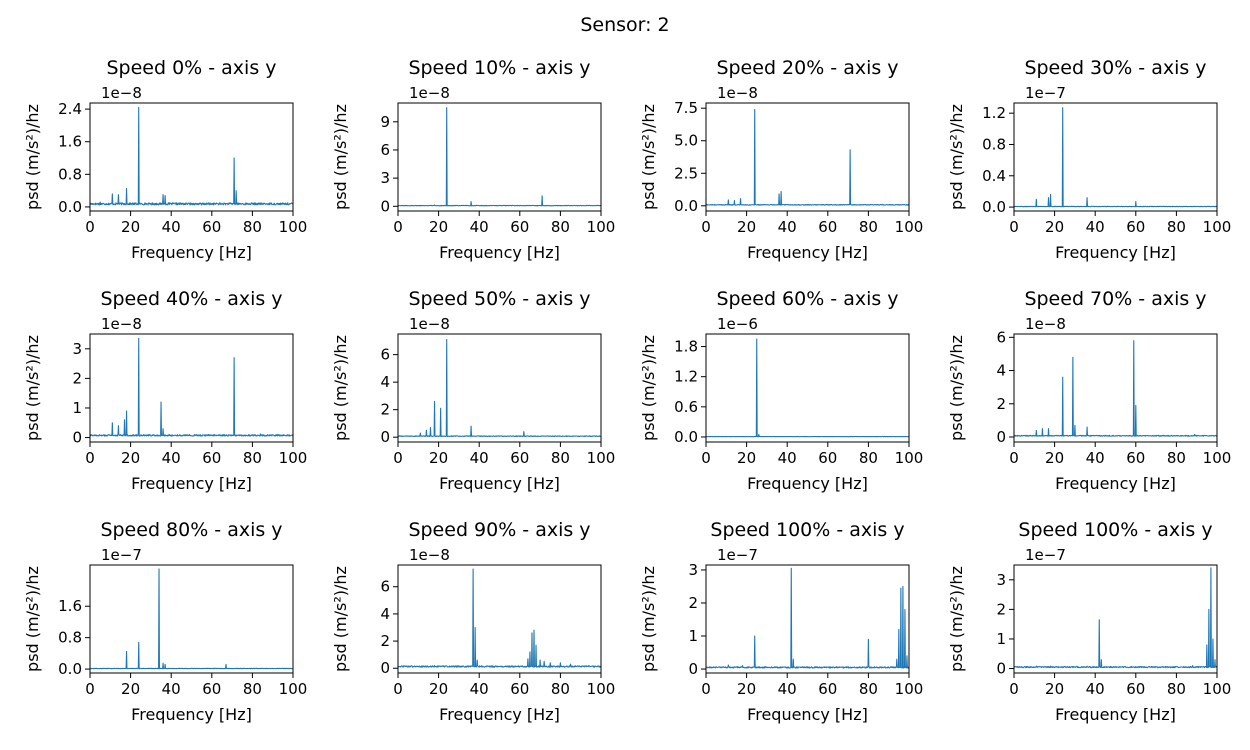 The height and width of the screenshot is (750, 1250). I want to click on subplot-title: Speed 30% - axis y, so click(1115, 68).